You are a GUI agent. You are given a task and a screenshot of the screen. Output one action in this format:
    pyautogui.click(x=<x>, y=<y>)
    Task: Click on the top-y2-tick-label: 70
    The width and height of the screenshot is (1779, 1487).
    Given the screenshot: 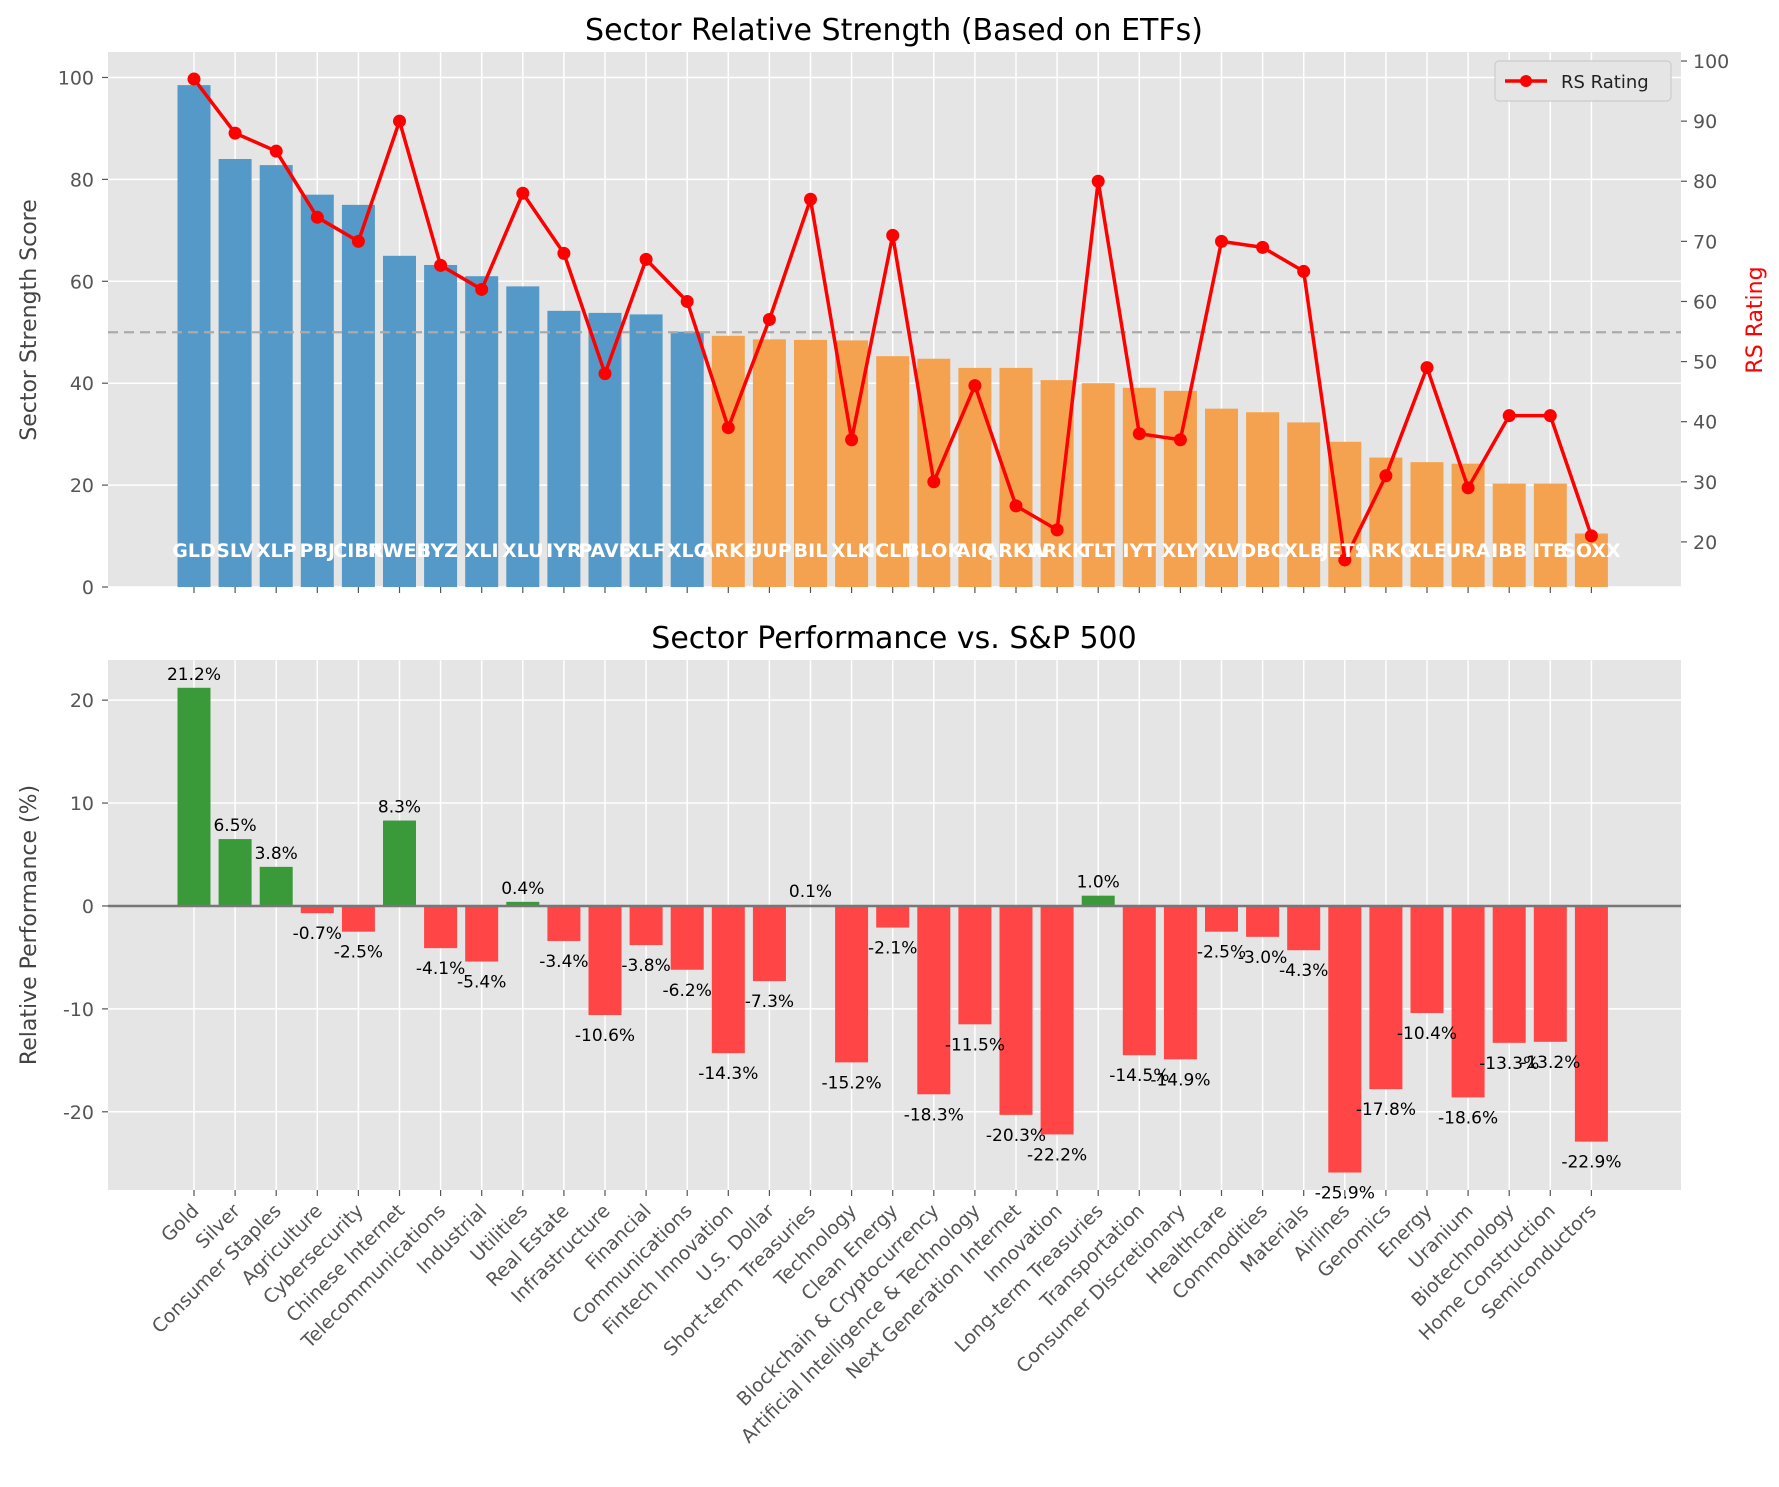 What is the action you would take?
    pyautogui.click(x=1705, y=242)
    